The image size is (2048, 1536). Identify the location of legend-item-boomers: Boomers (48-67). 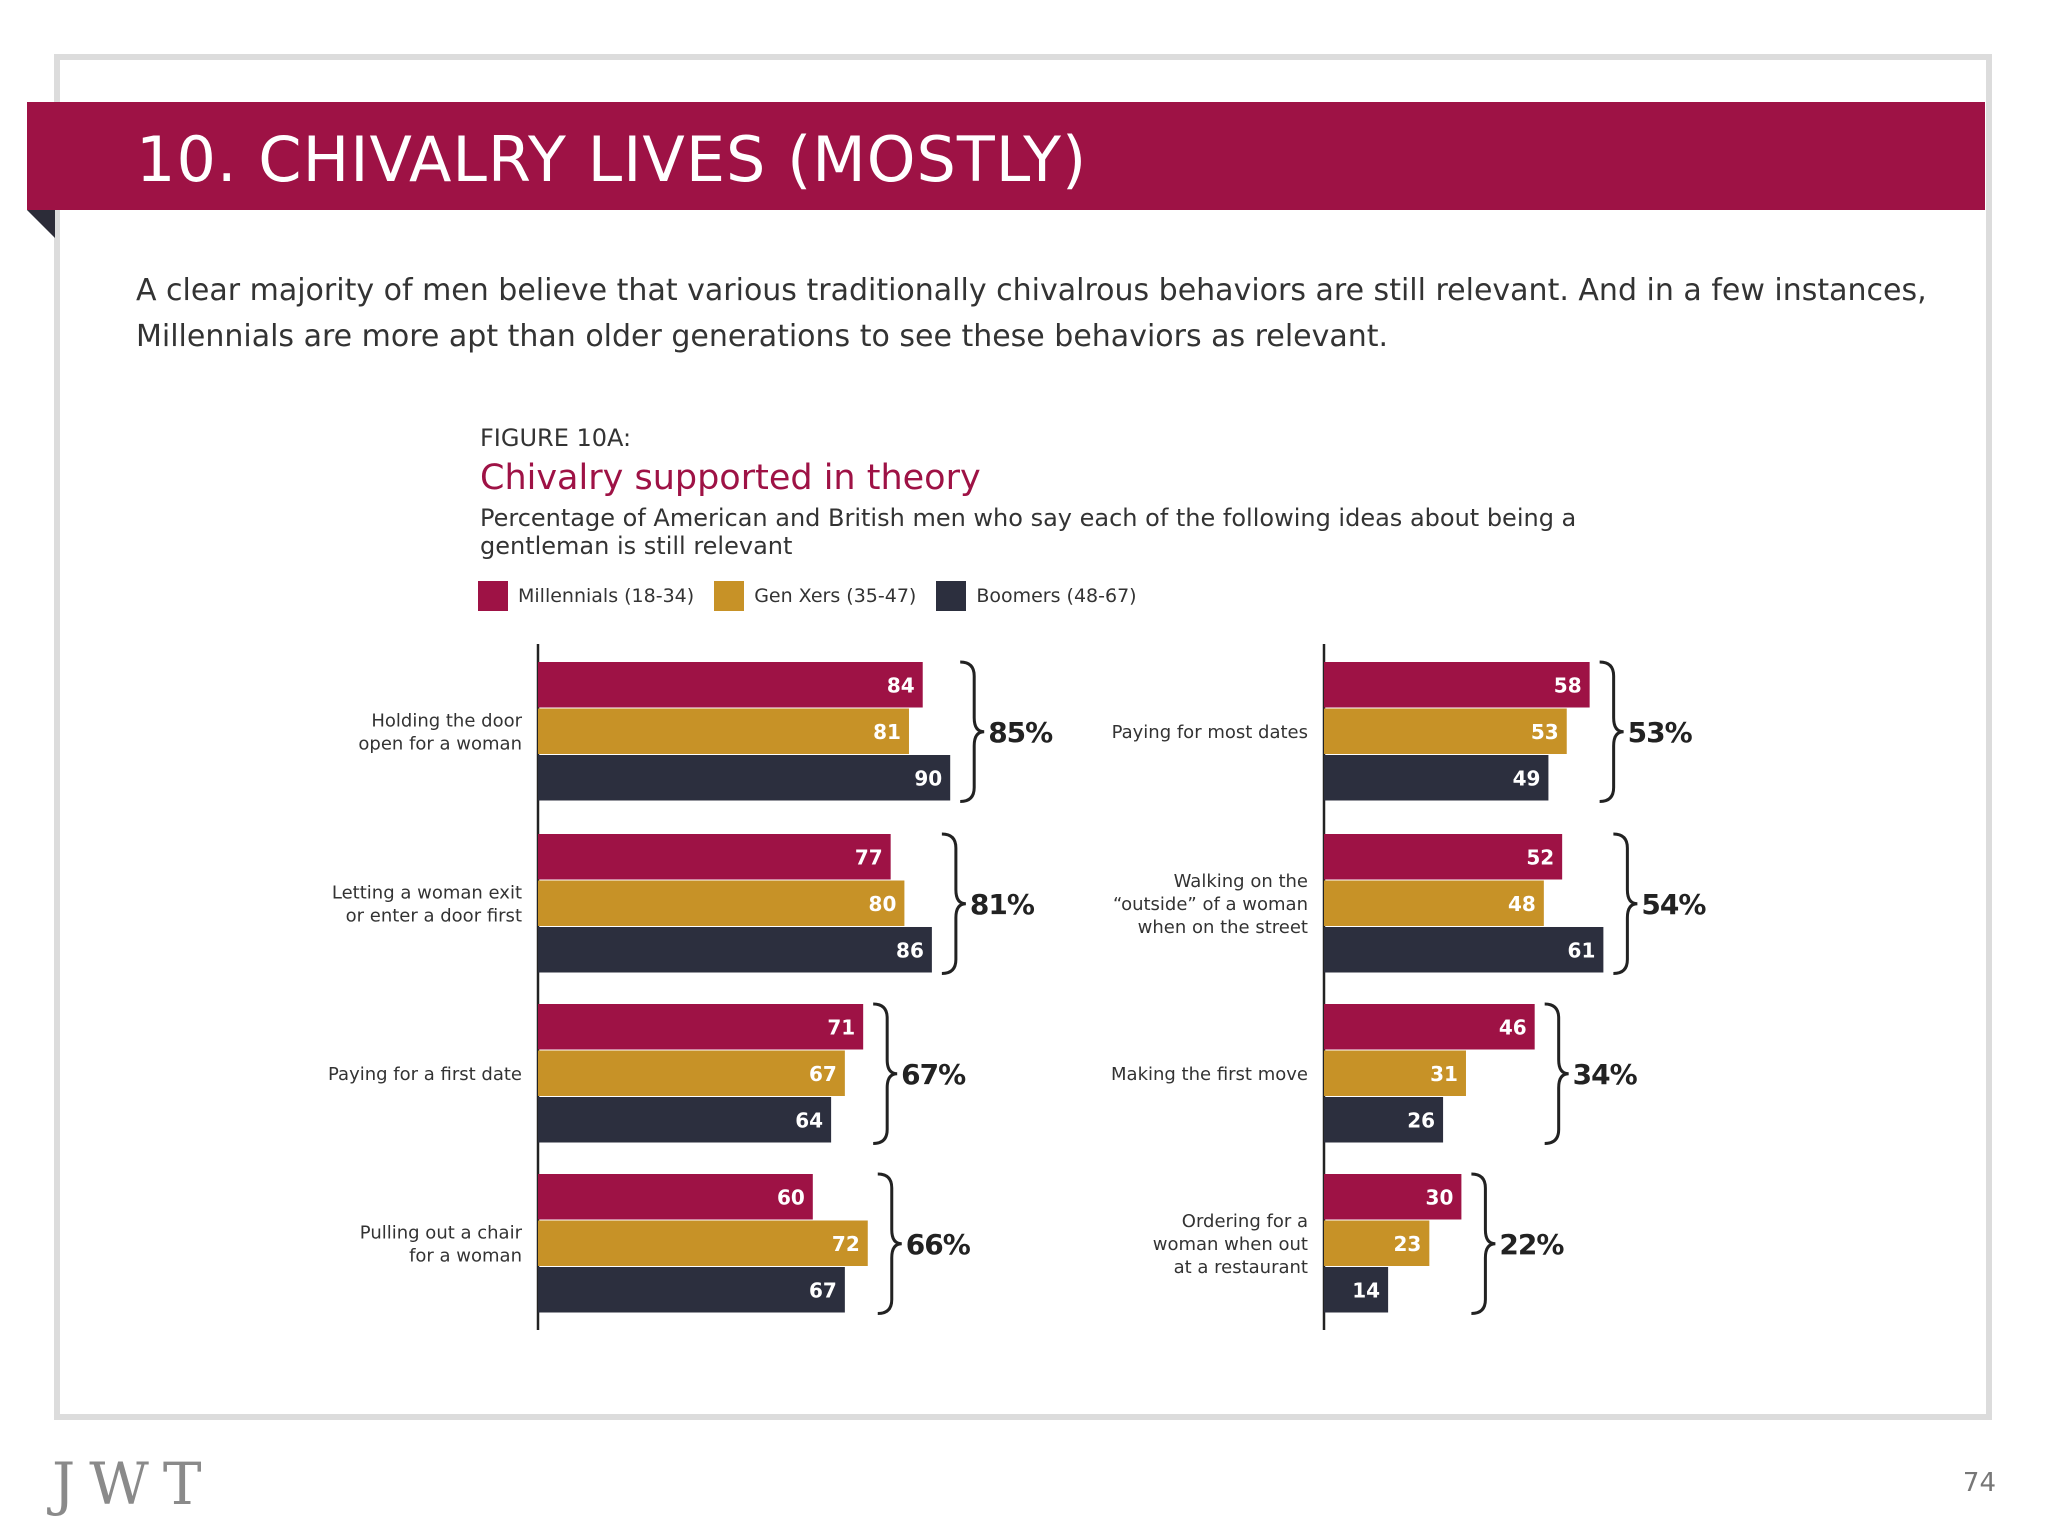
(1036, 596).